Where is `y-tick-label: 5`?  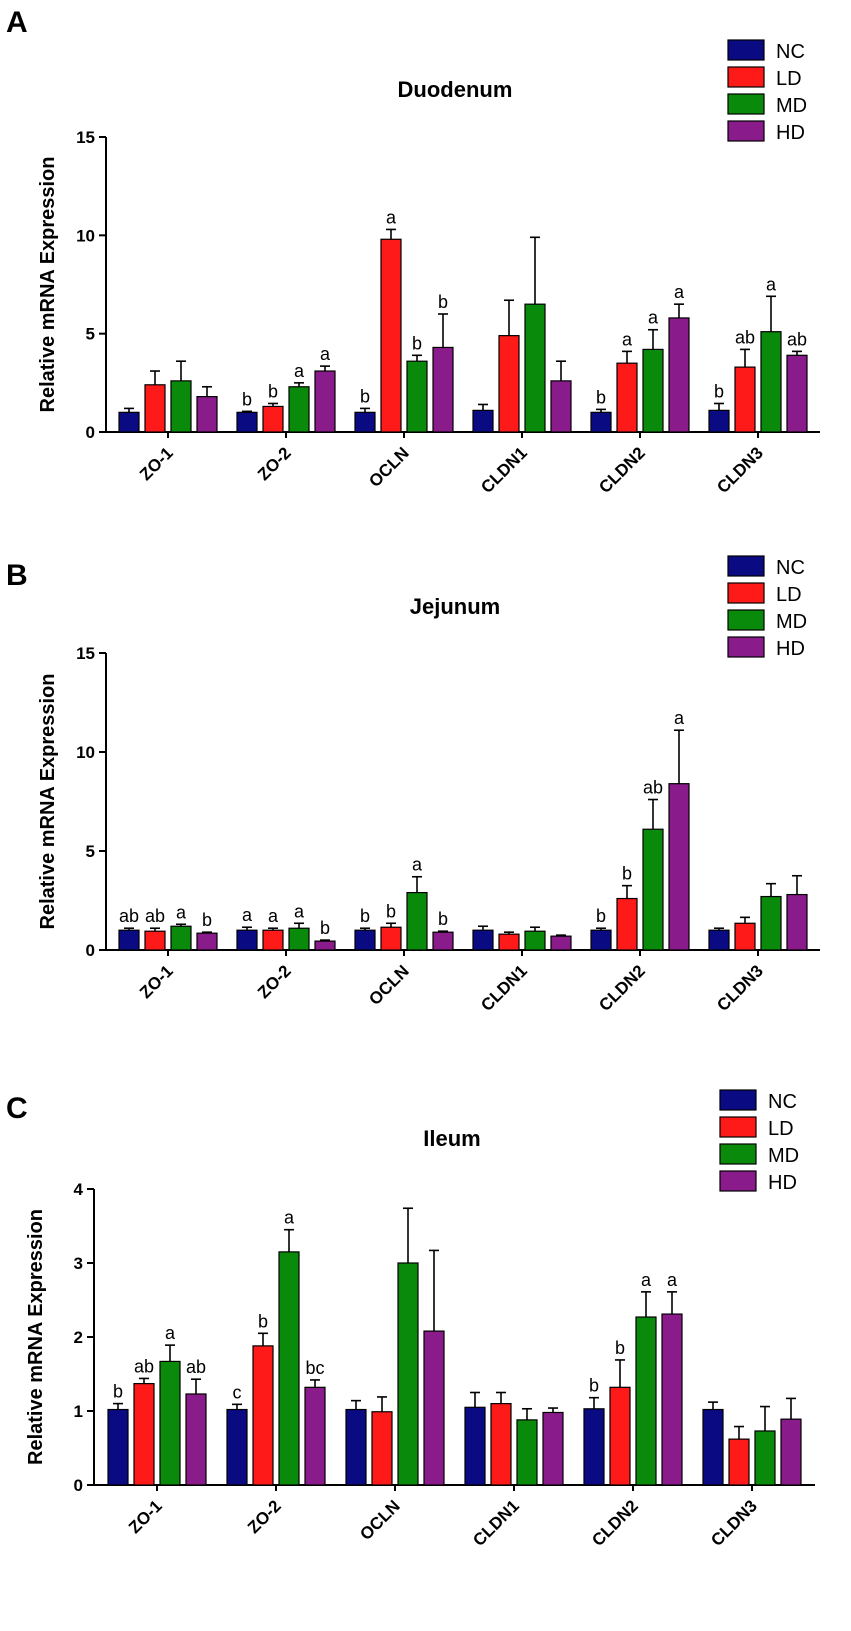 y-tick-label: 5 is located at coordinates (90, 851).